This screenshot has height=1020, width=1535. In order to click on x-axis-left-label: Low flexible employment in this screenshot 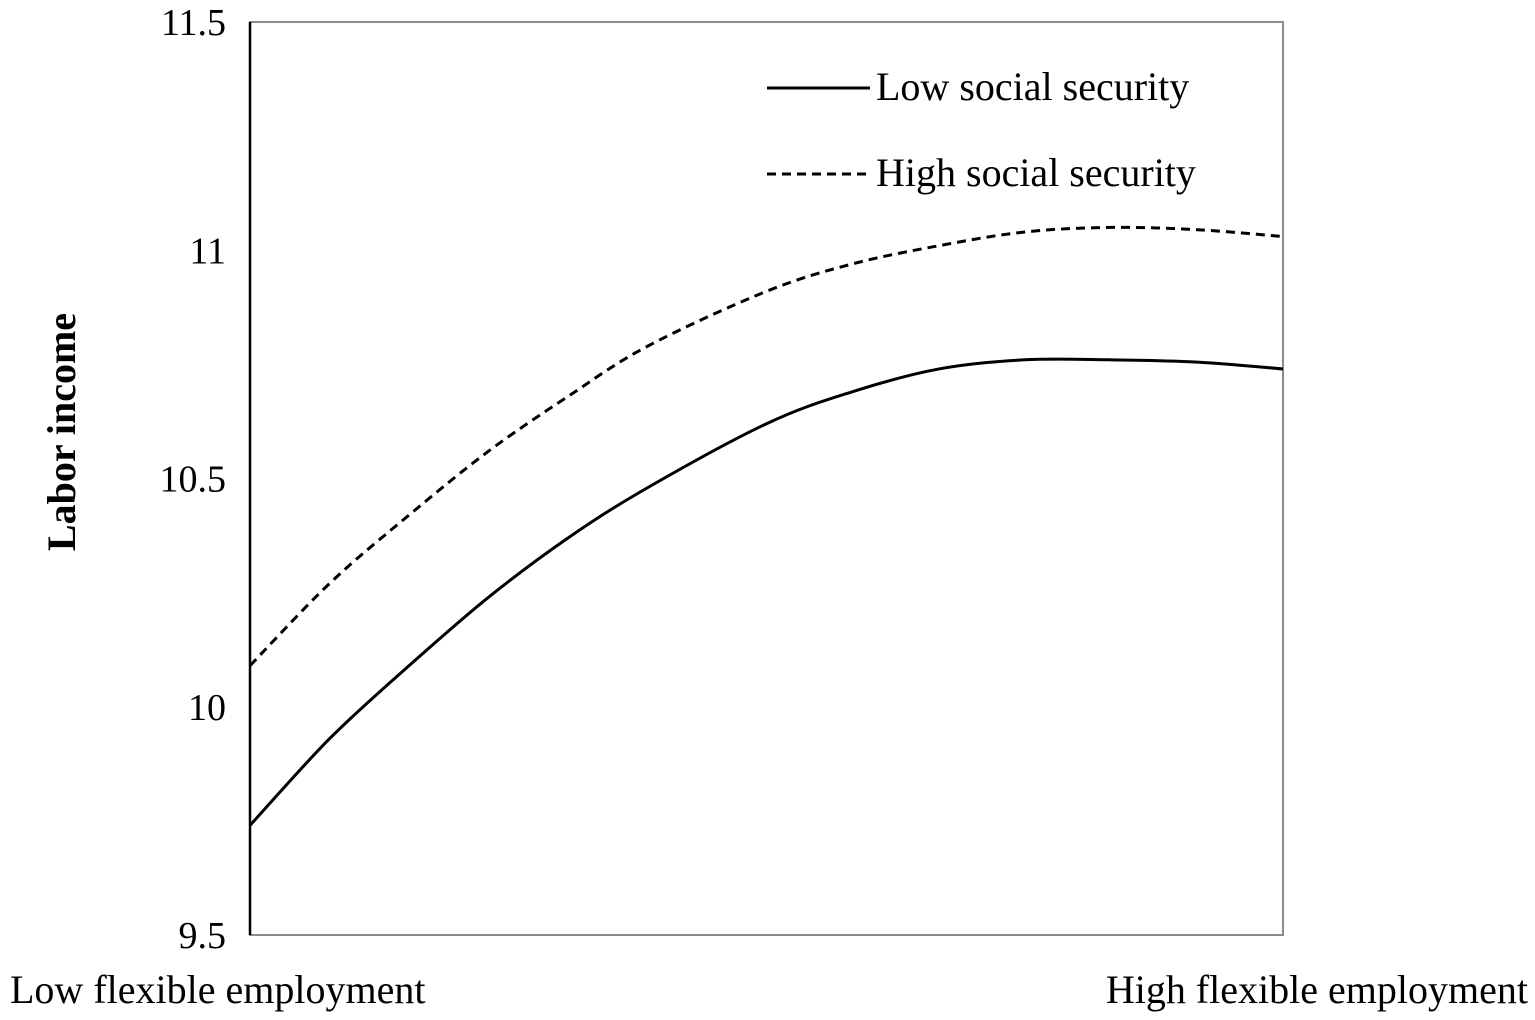, I will do `click(217, 989)`.